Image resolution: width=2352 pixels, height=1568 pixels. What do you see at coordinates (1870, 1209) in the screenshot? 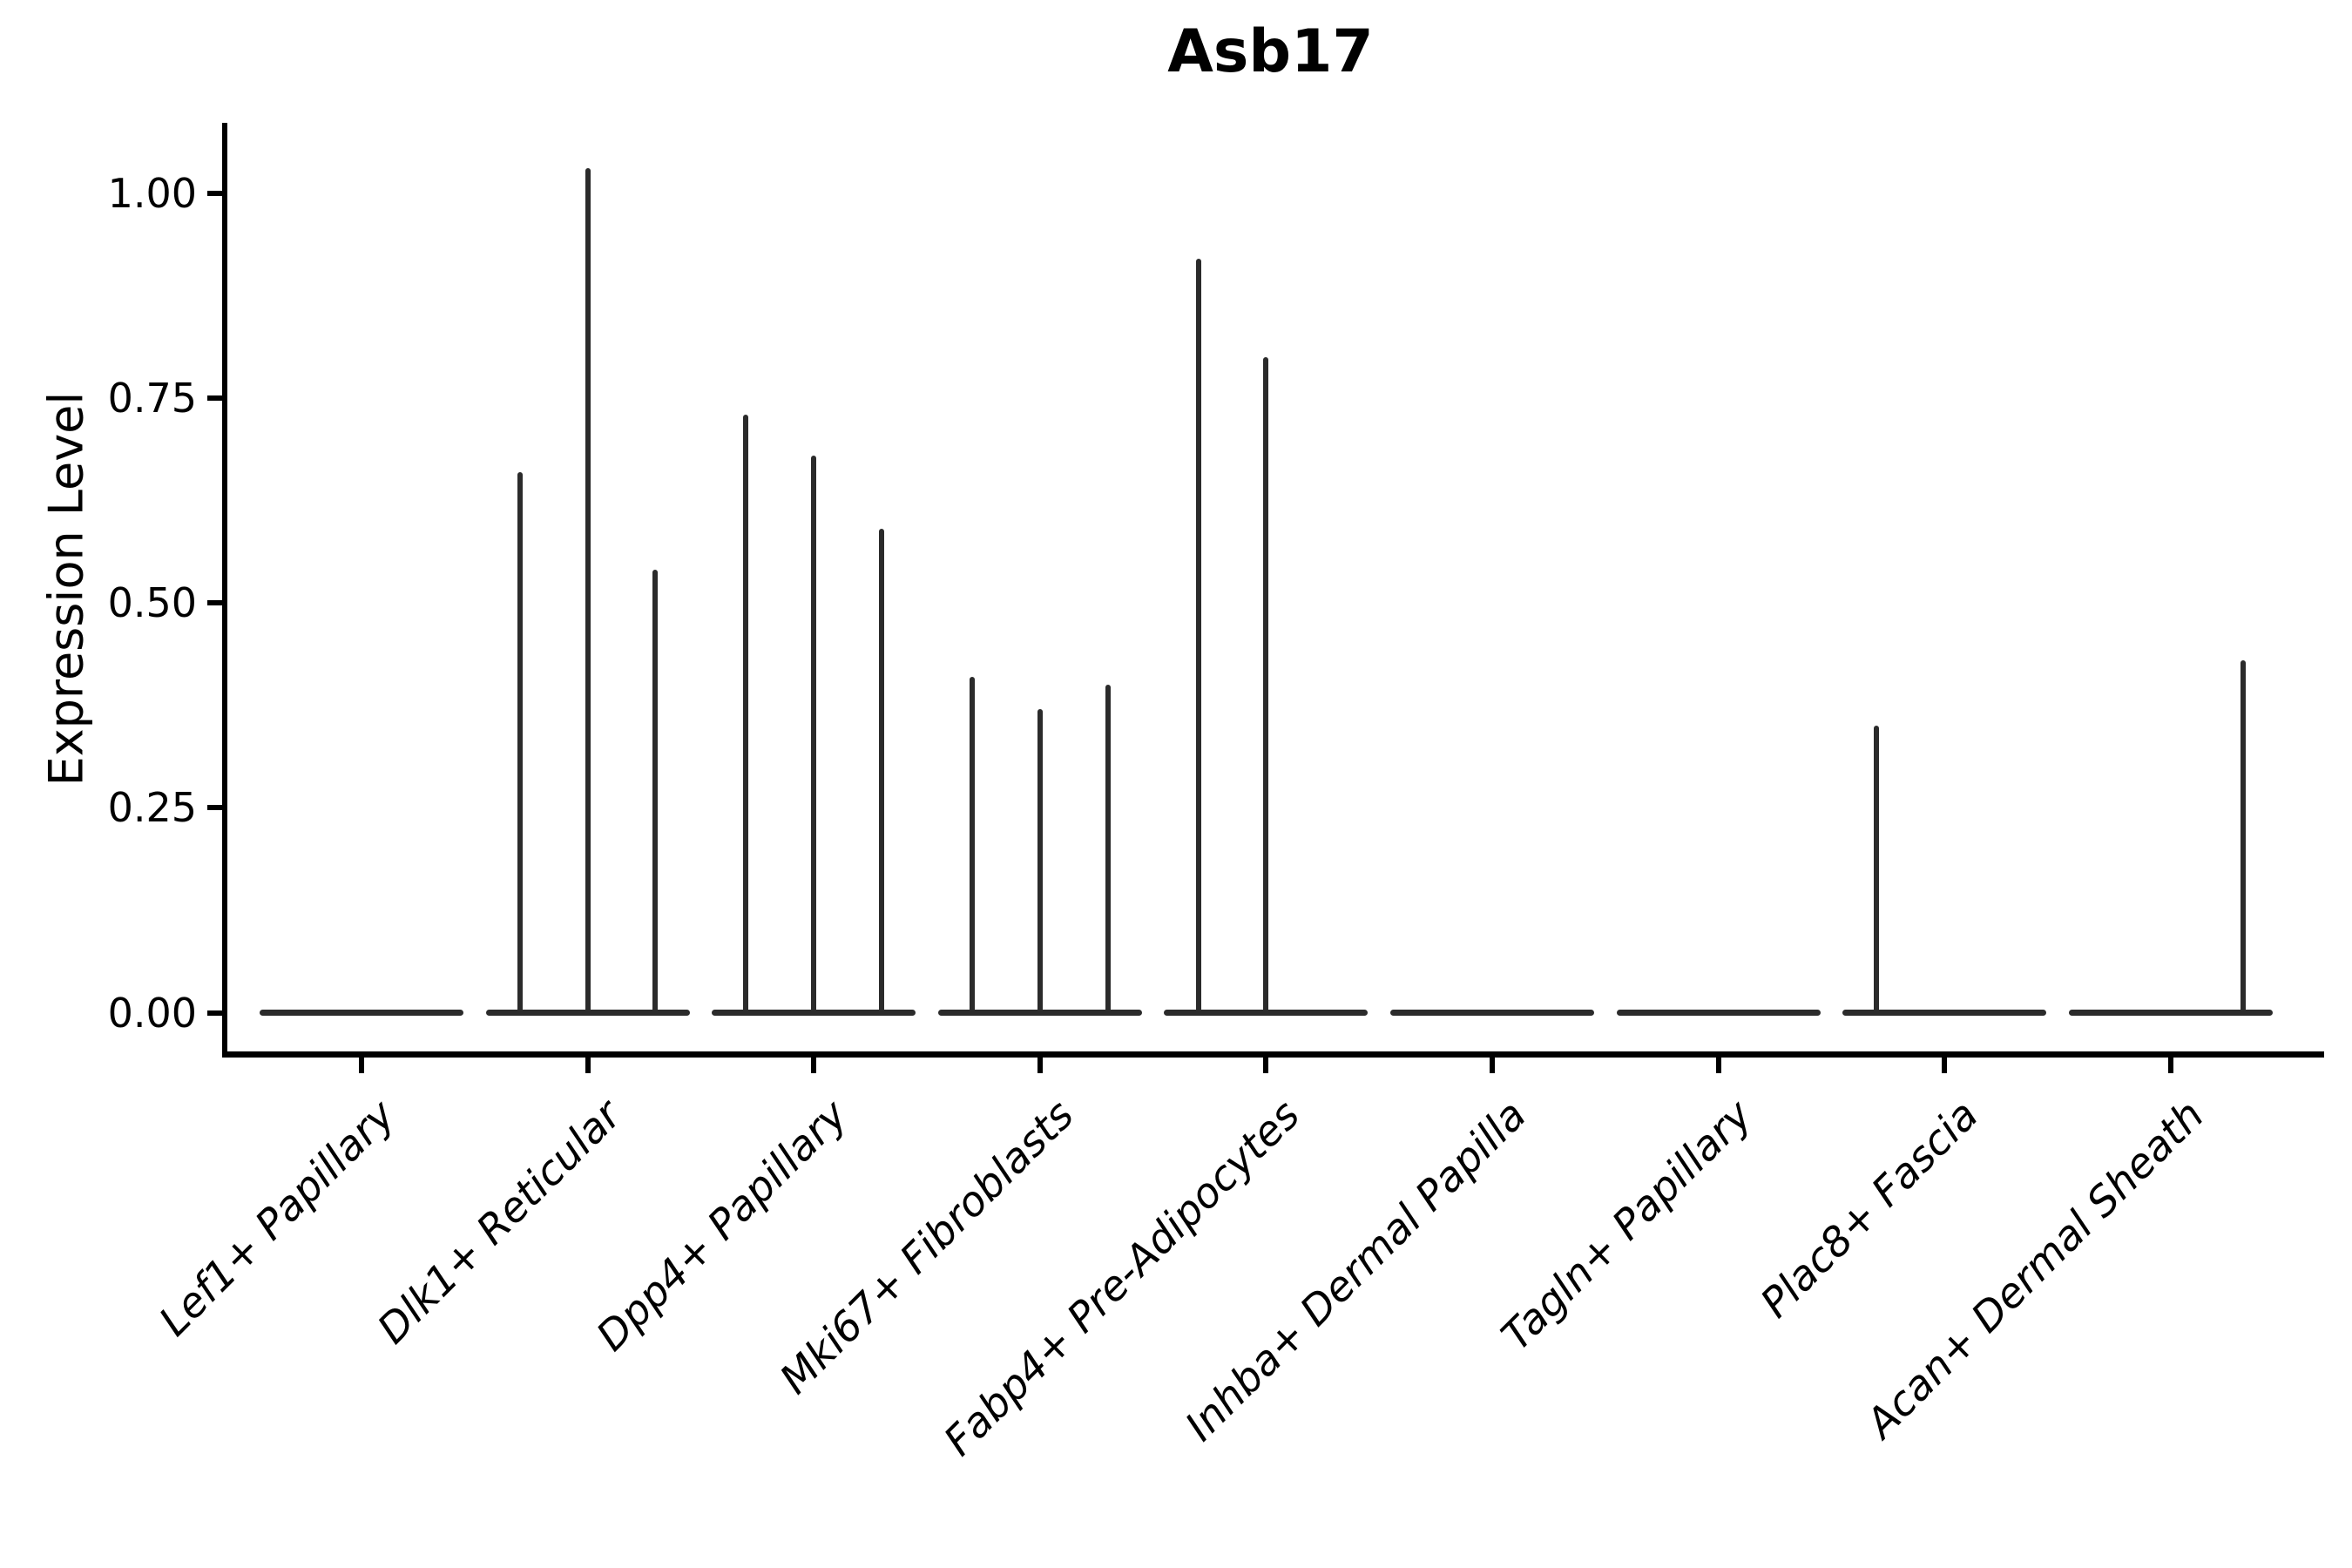
I see `x-tick-label: Plac8+ Fascia` at bounding box center [1870, 1209].